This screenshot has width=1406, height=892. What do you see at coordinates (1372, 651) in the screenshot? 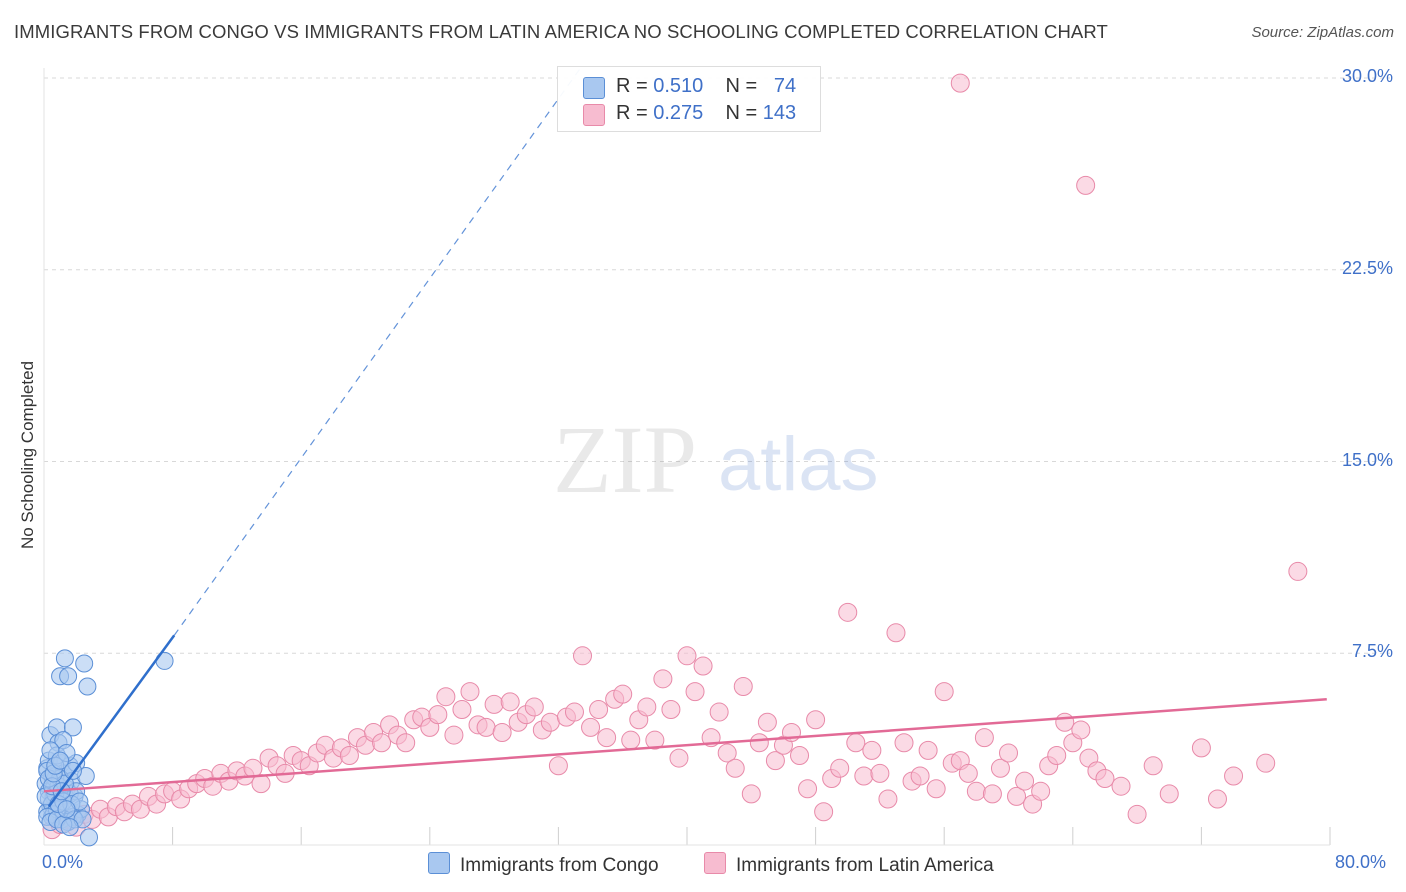
I see `y-tick-label: 7.5%` at bounding box center [1372, 651].